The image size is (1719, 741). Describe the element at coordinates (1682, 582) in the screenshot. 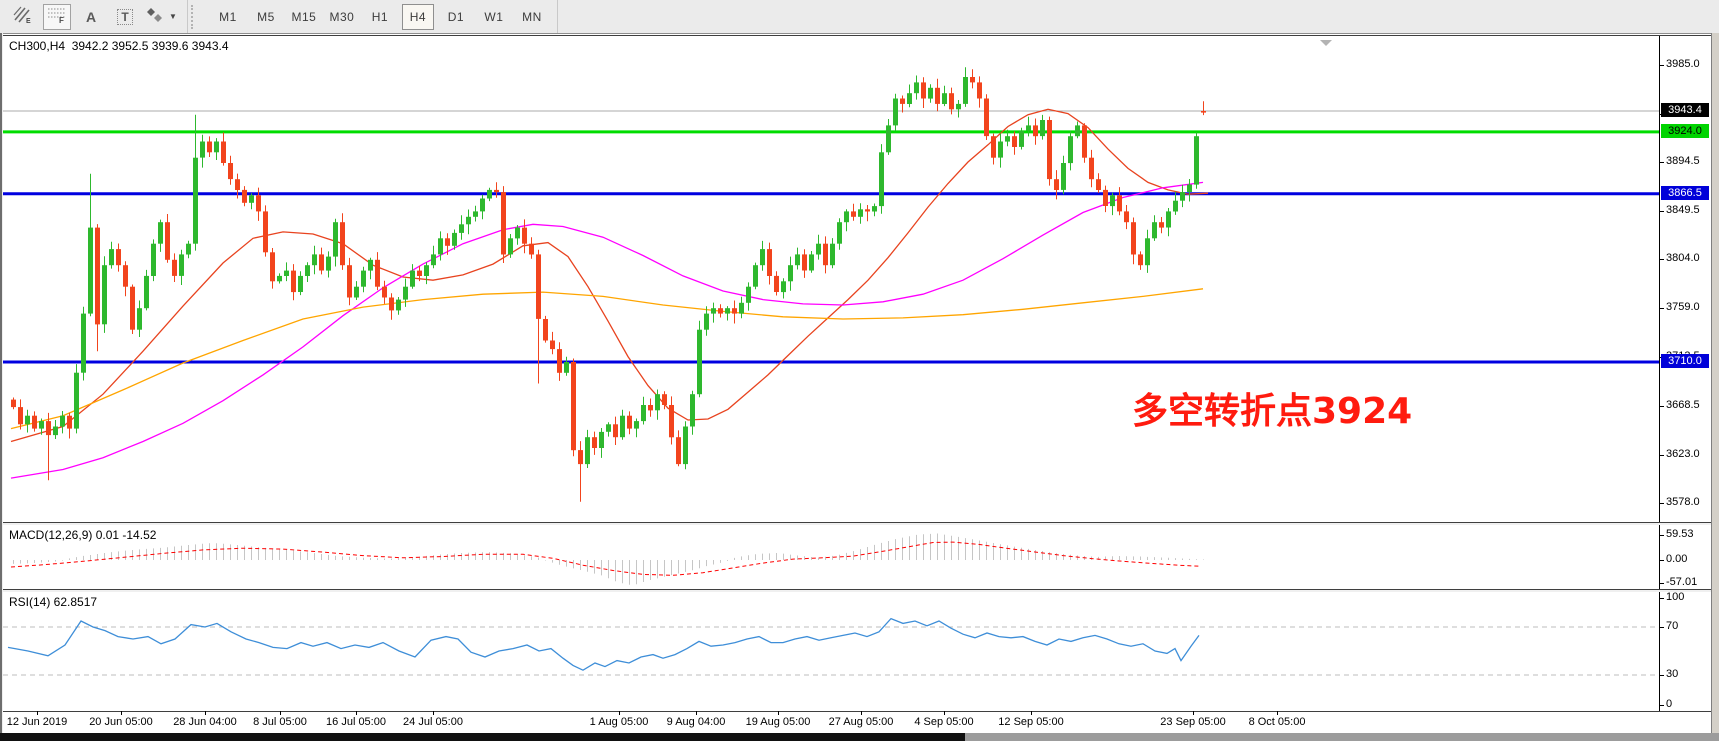

I see `macd-axis-label: -57.01` at that location.